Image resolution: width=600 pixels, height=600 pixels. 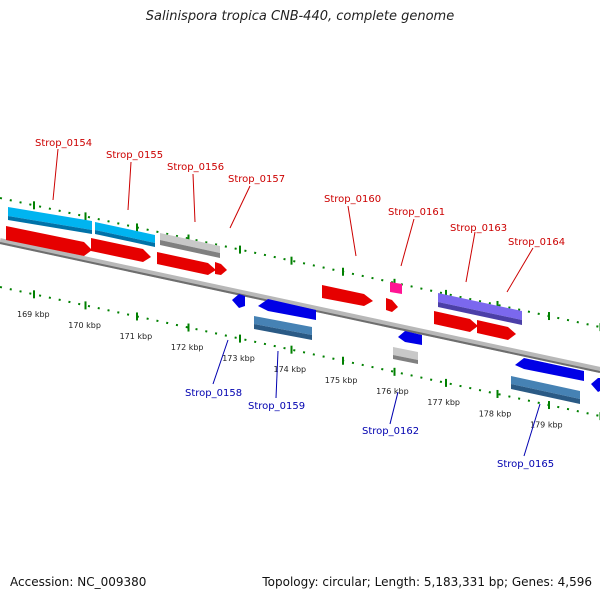 What do you see at coordinates (480, 313) in the screenshot?
I see `gene-purple-shade` at bounding box center [480, 313].